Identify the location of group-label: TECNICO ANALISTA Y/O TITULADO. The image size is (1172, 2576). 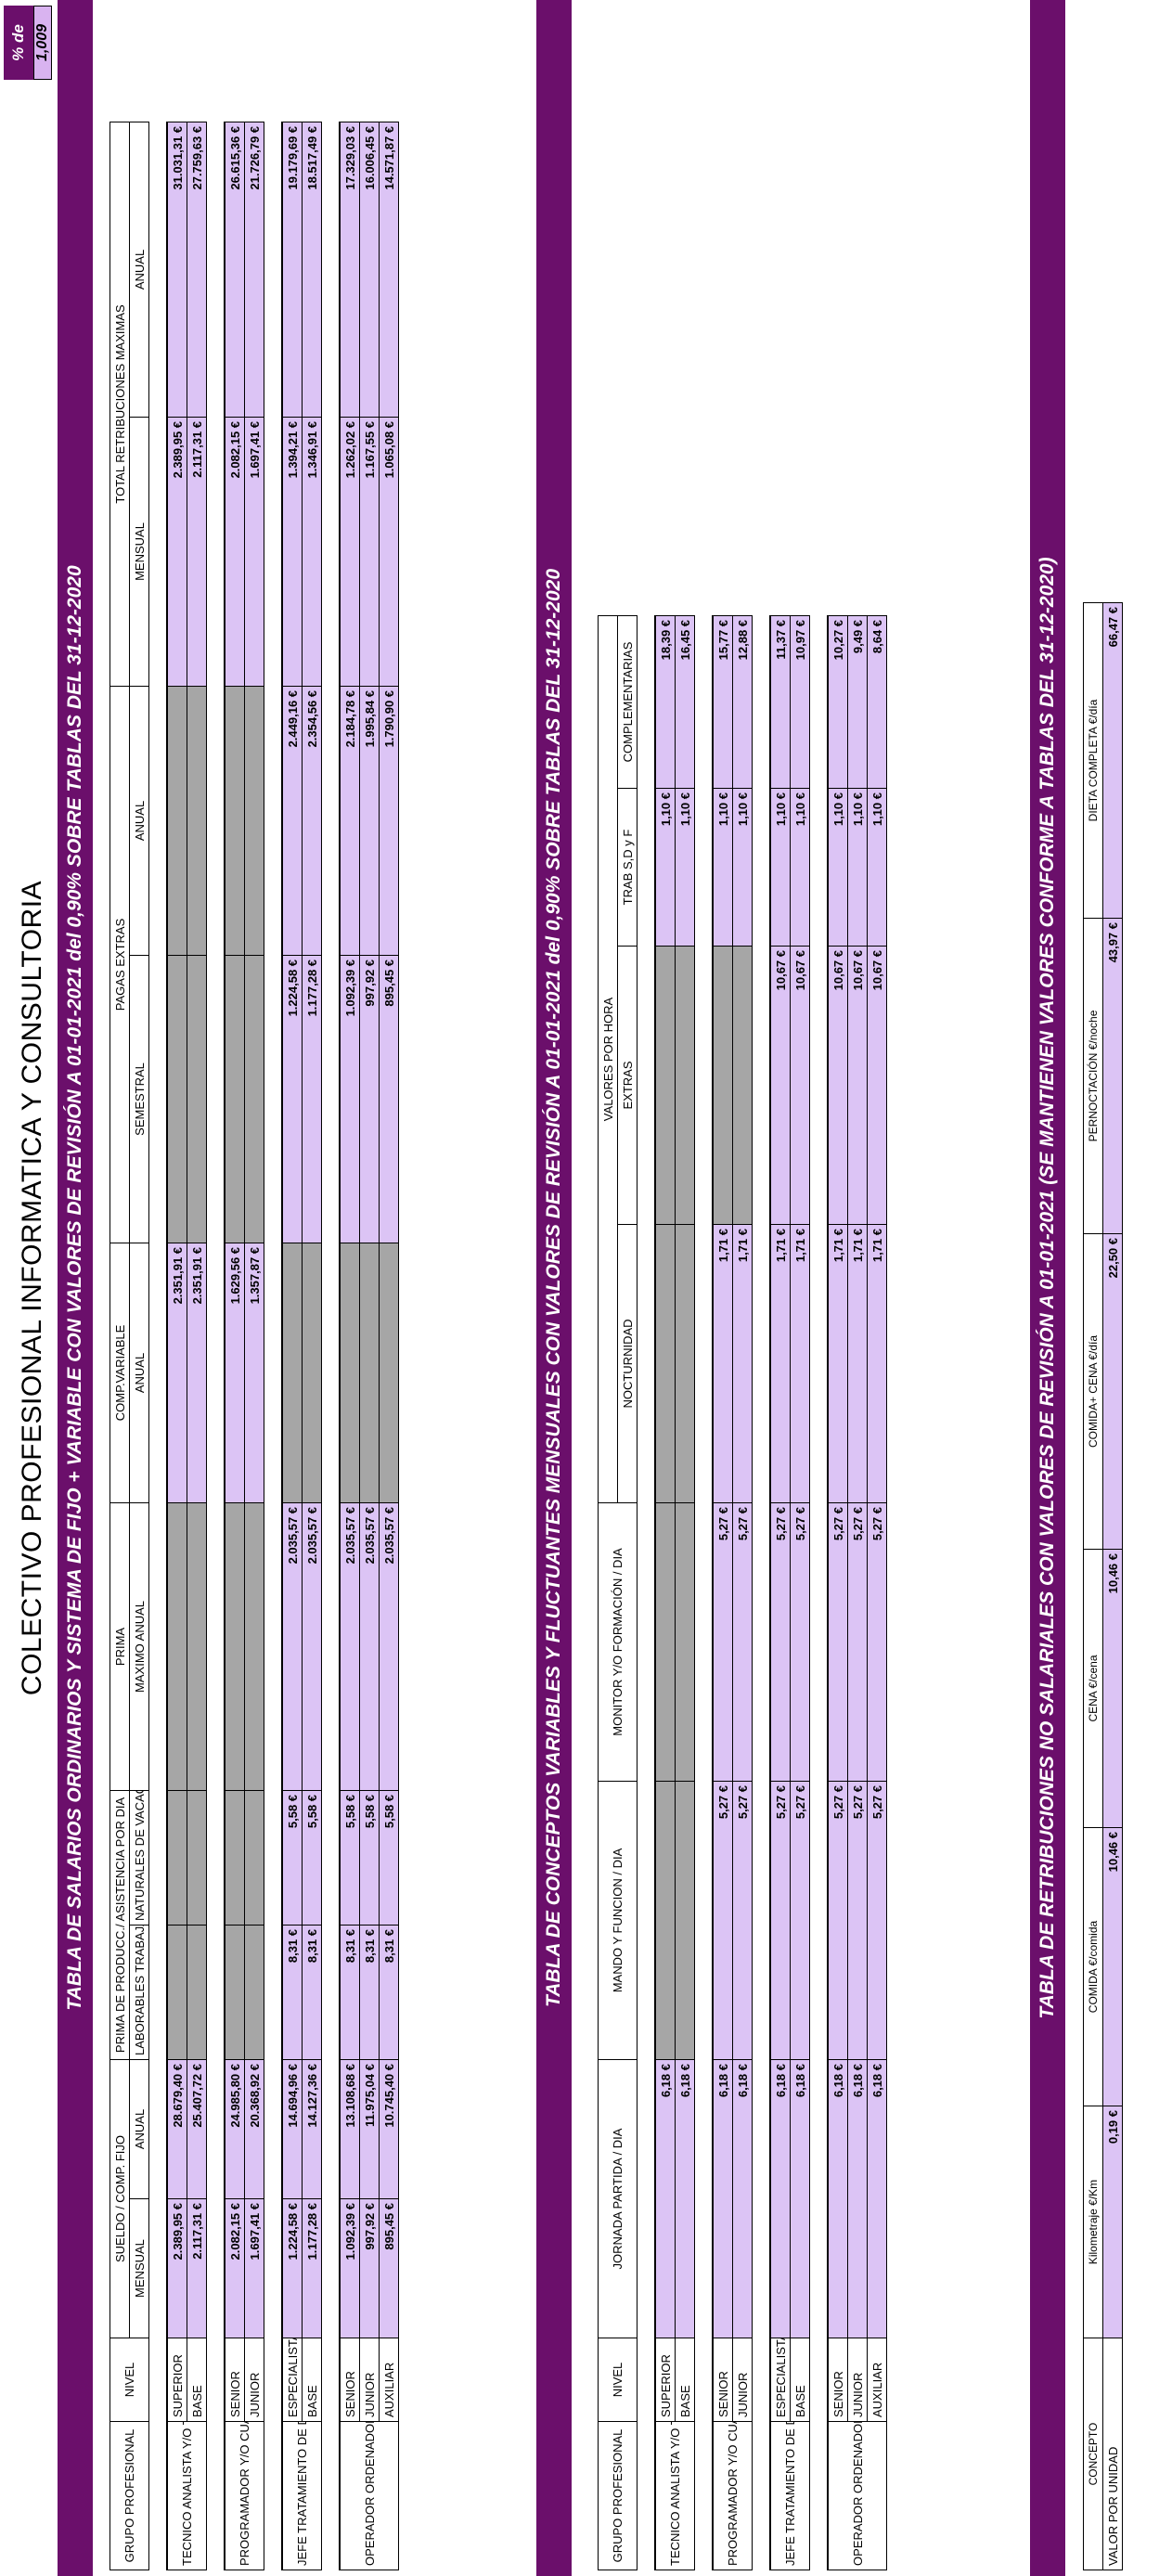
(187, 2495).